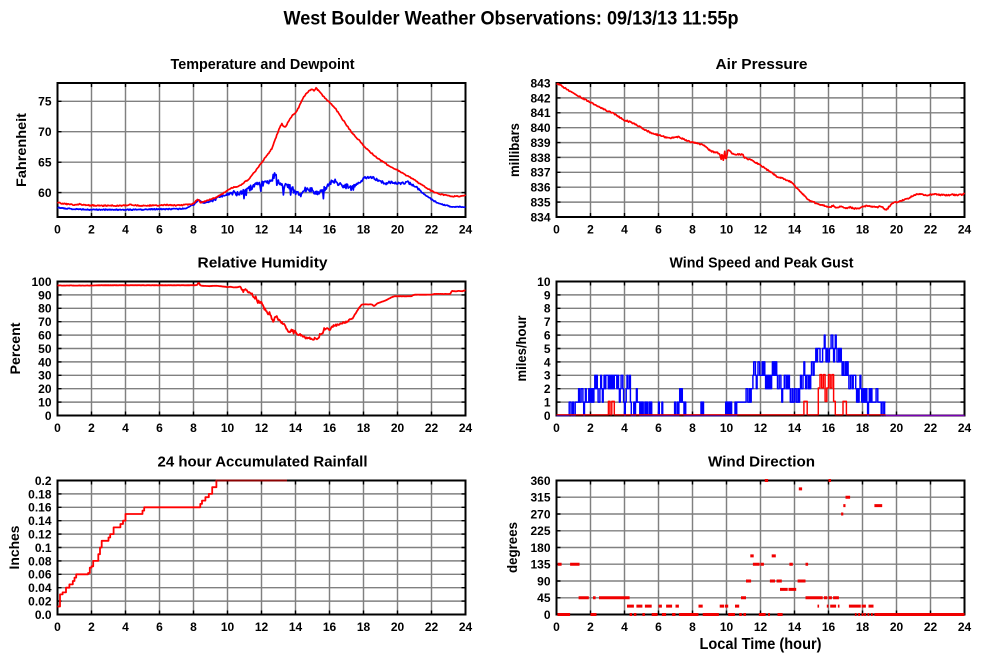 Image resolution: width=999 pixels, height=659 pixels. Describe the element at coordinates (761, 644) in the screenshot. I see `svg-text: Local Time (hour)` at that location.